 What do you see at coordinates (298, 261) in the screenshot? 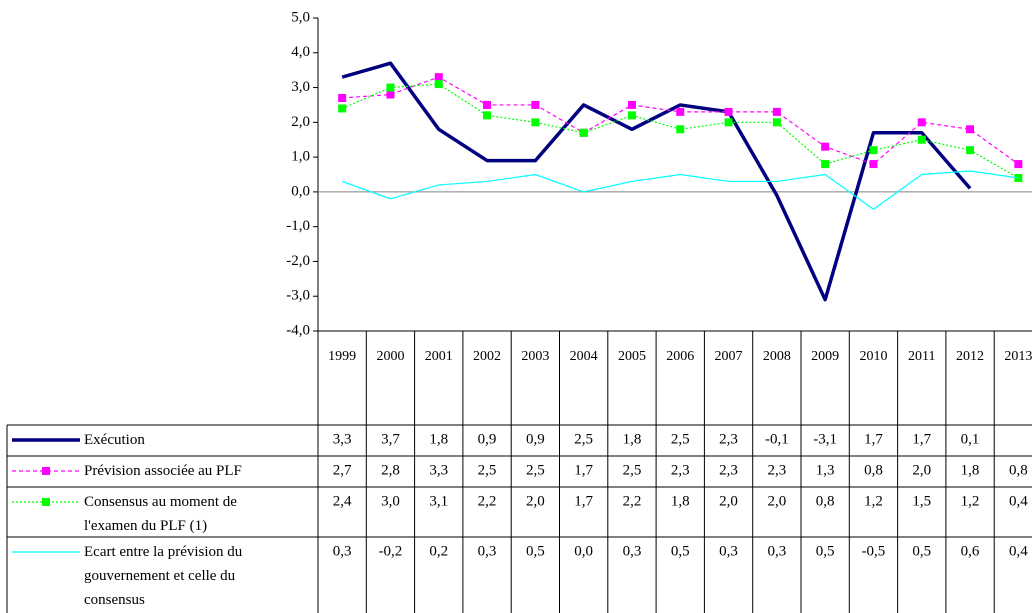
I see `y-tick-label: -2,0` at bounding box center [298, 261].